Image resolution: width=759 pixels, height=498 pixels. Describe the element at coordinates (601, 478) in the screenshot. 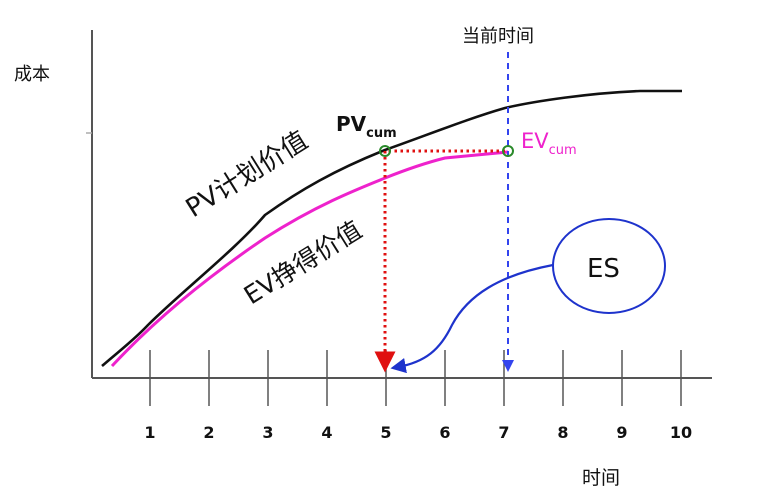

I see `x-axis-label: 时间` at that location.